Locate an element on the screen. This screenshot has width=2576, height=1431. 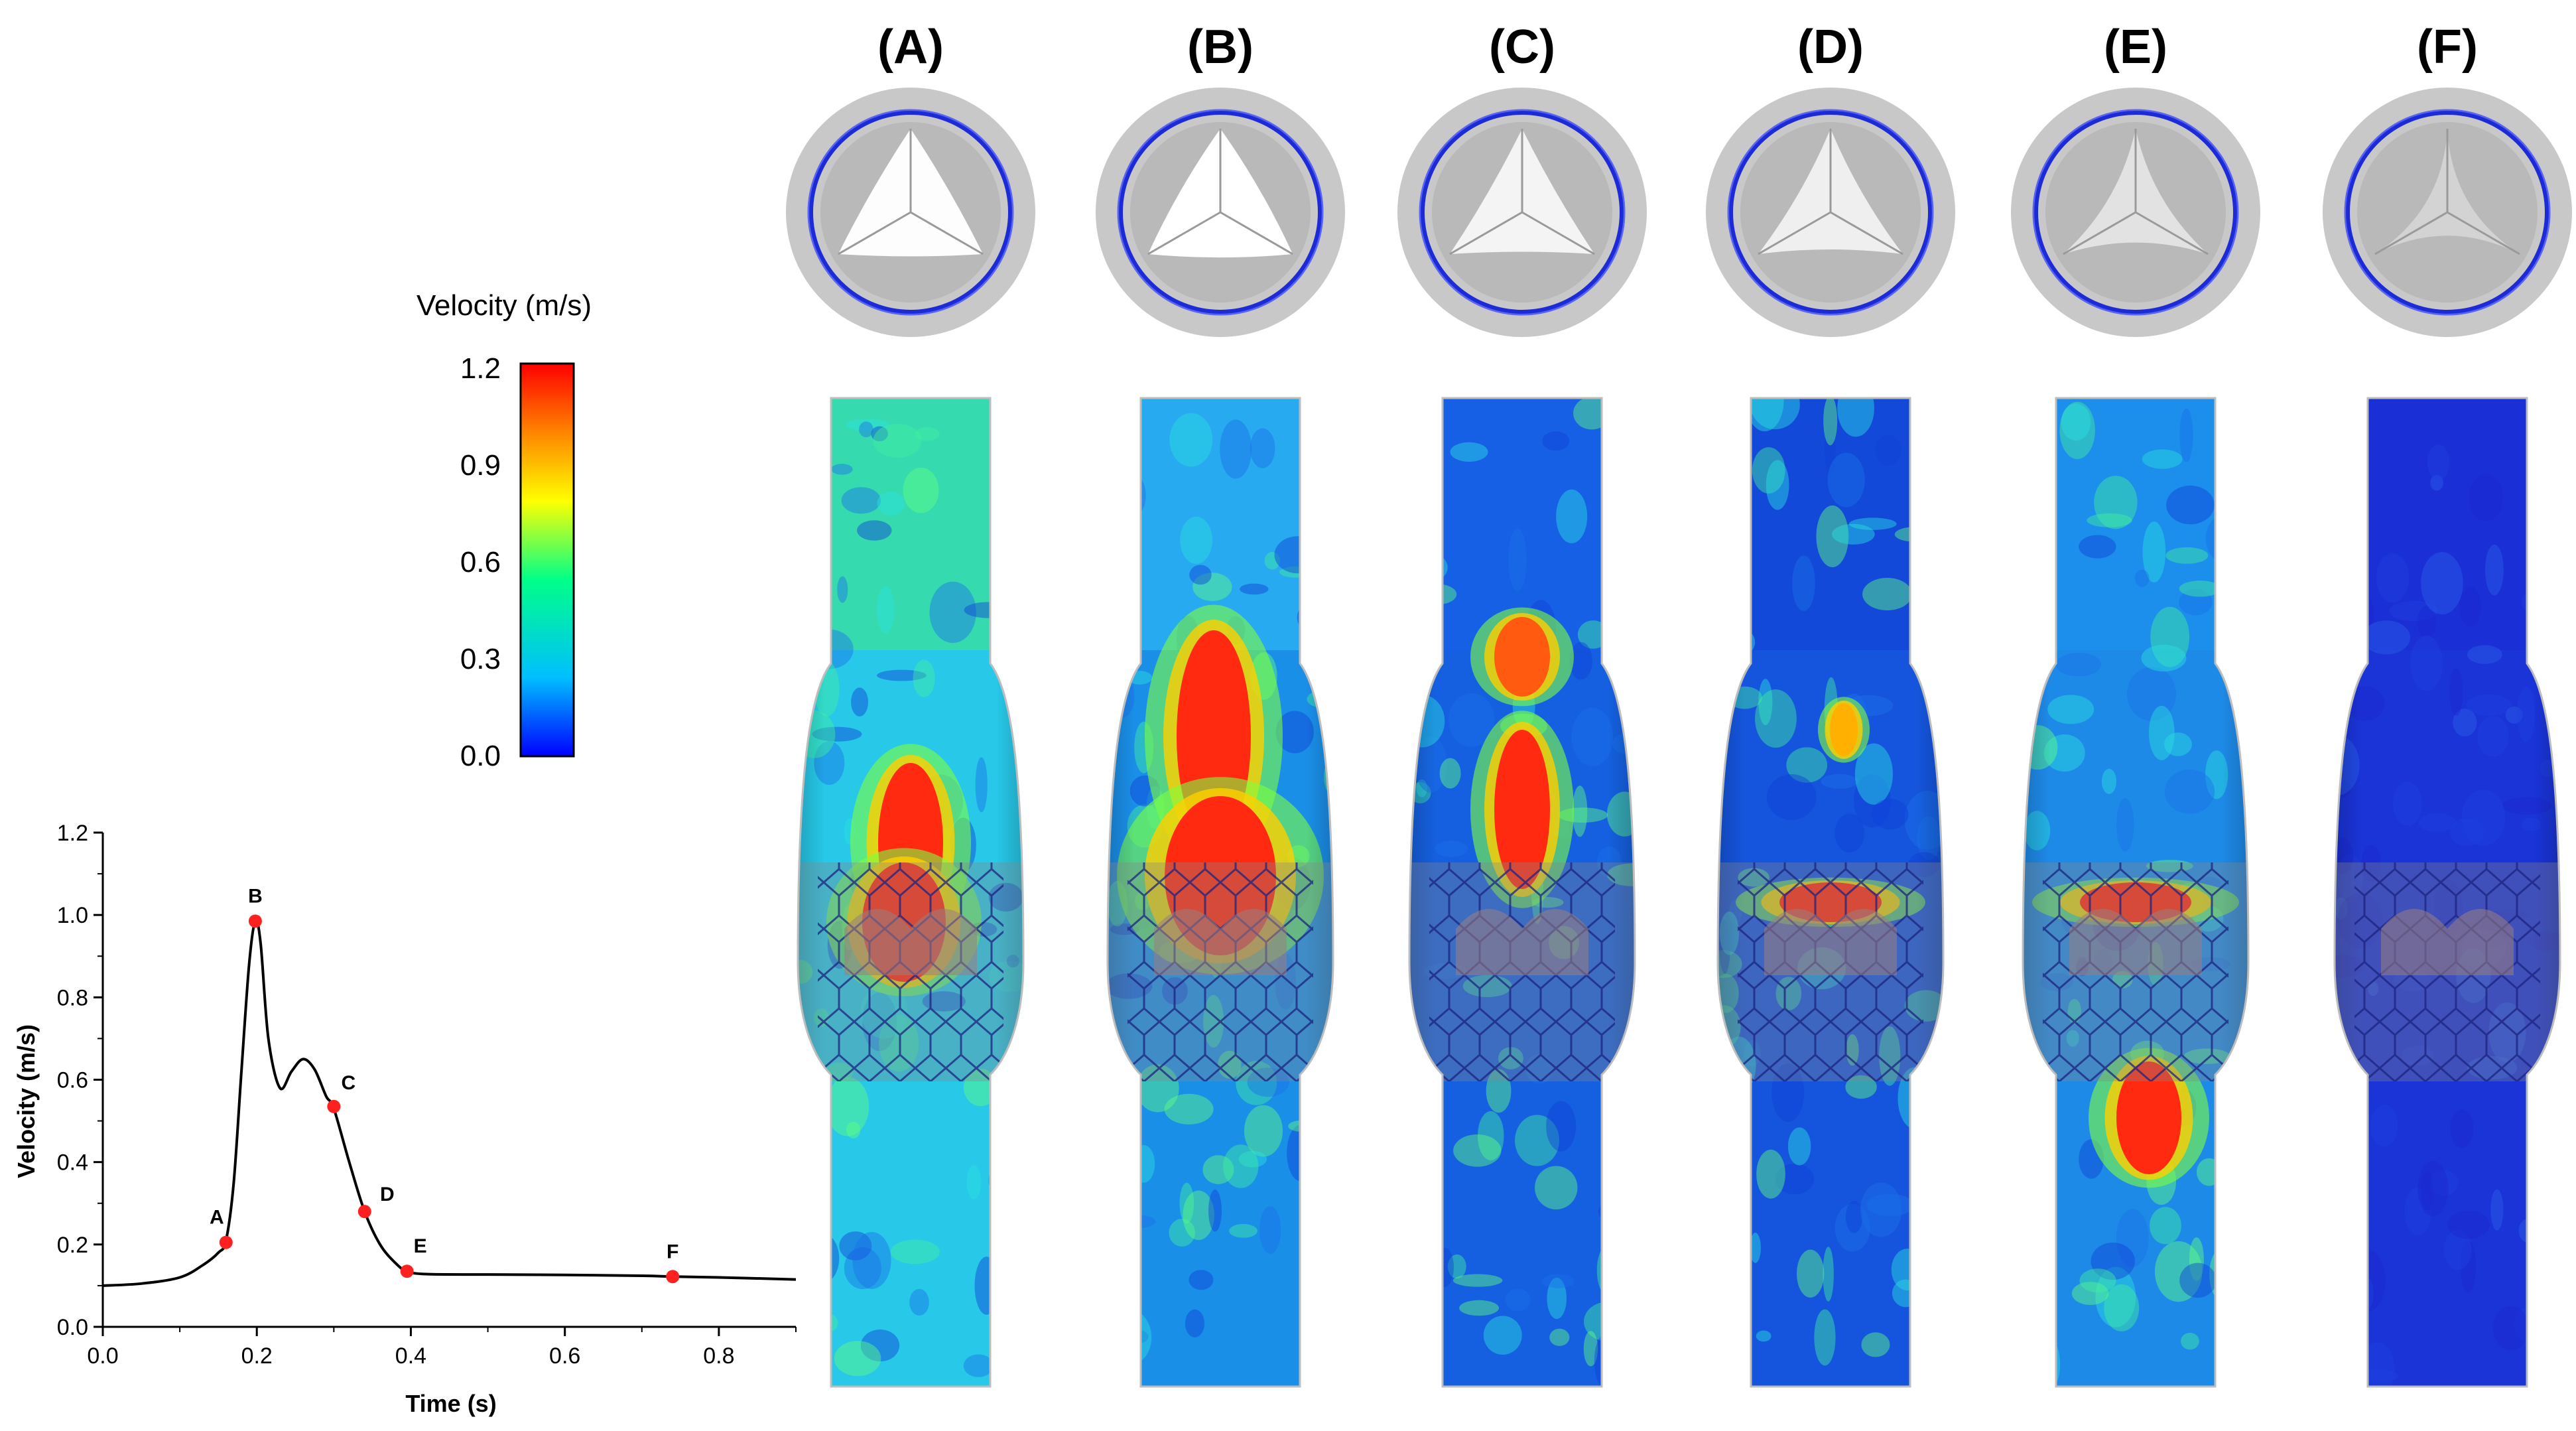
y-tick-label: 1.0 is located at coordinates (73, 915).